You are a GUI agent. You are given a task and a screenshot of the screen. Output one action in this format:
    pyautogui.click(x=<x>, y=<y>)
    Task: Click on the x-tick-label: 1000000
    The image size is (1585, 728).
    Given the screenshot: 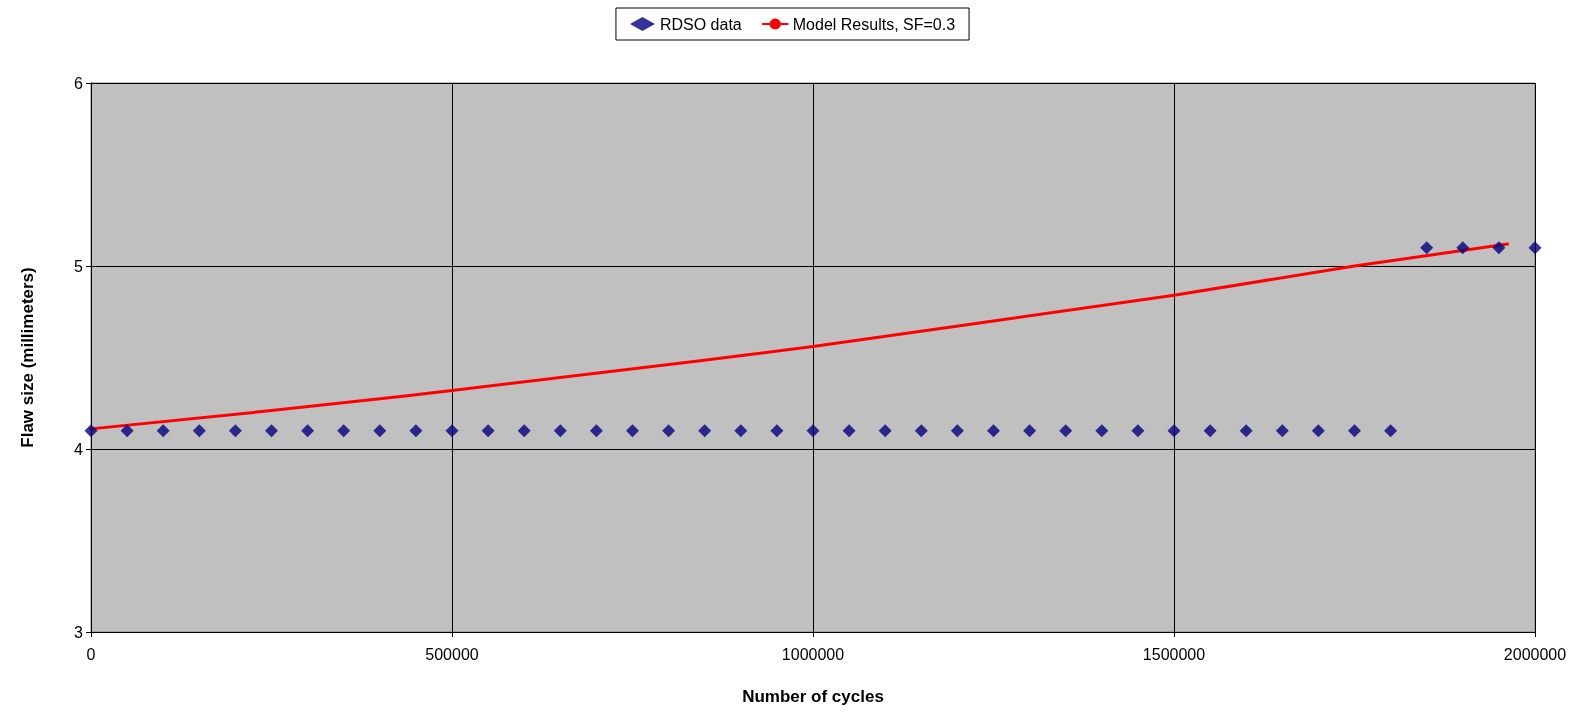 What is the action you would take?
    pyautogui.click(x=813, y=654)
    